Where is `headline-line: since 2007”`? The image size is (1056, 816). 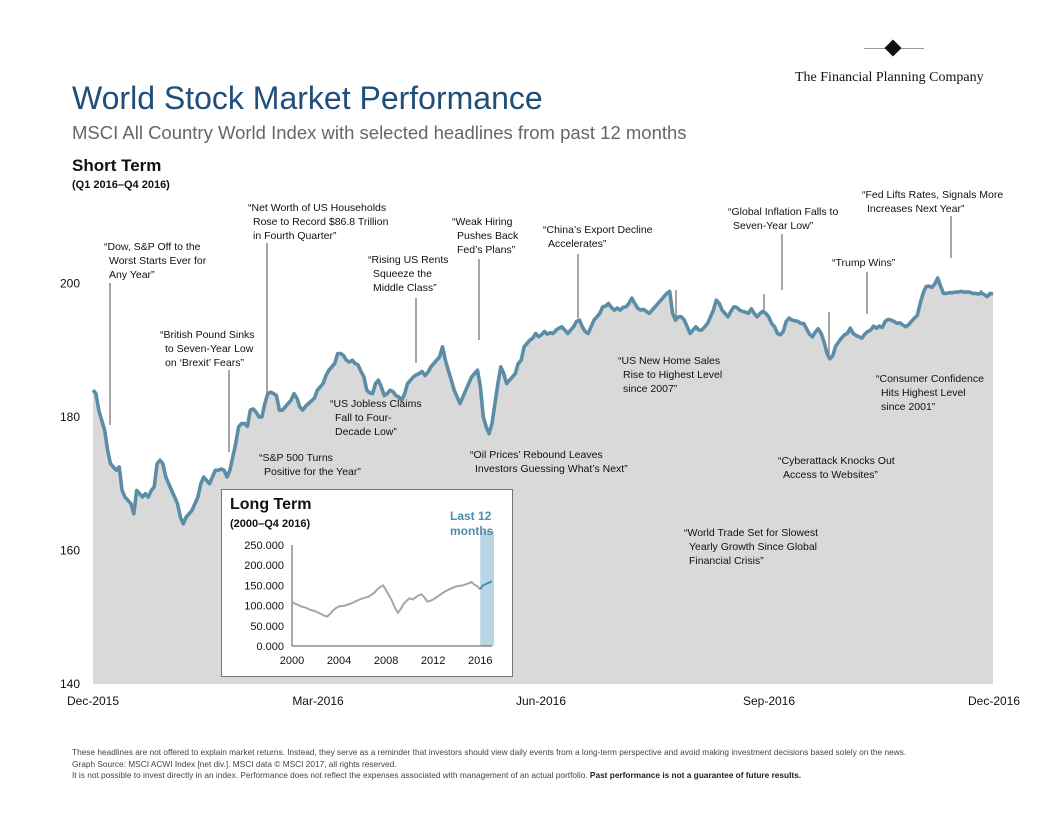
headline-line: since 2007” is located at coordinates (650, 389).